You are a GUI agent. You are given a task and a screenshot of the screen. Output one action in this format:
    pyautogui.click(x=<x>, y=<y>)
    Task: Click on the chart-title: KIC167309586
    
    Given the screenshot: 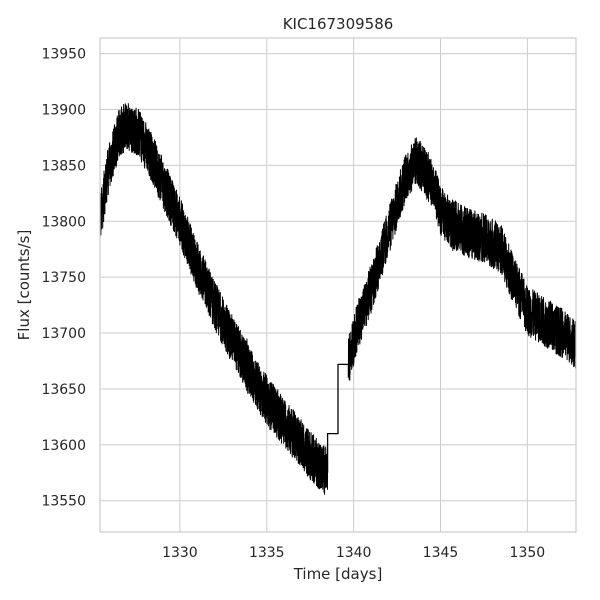 What is the action you would take?
    pyautogui.click(x=338, y=24)
    